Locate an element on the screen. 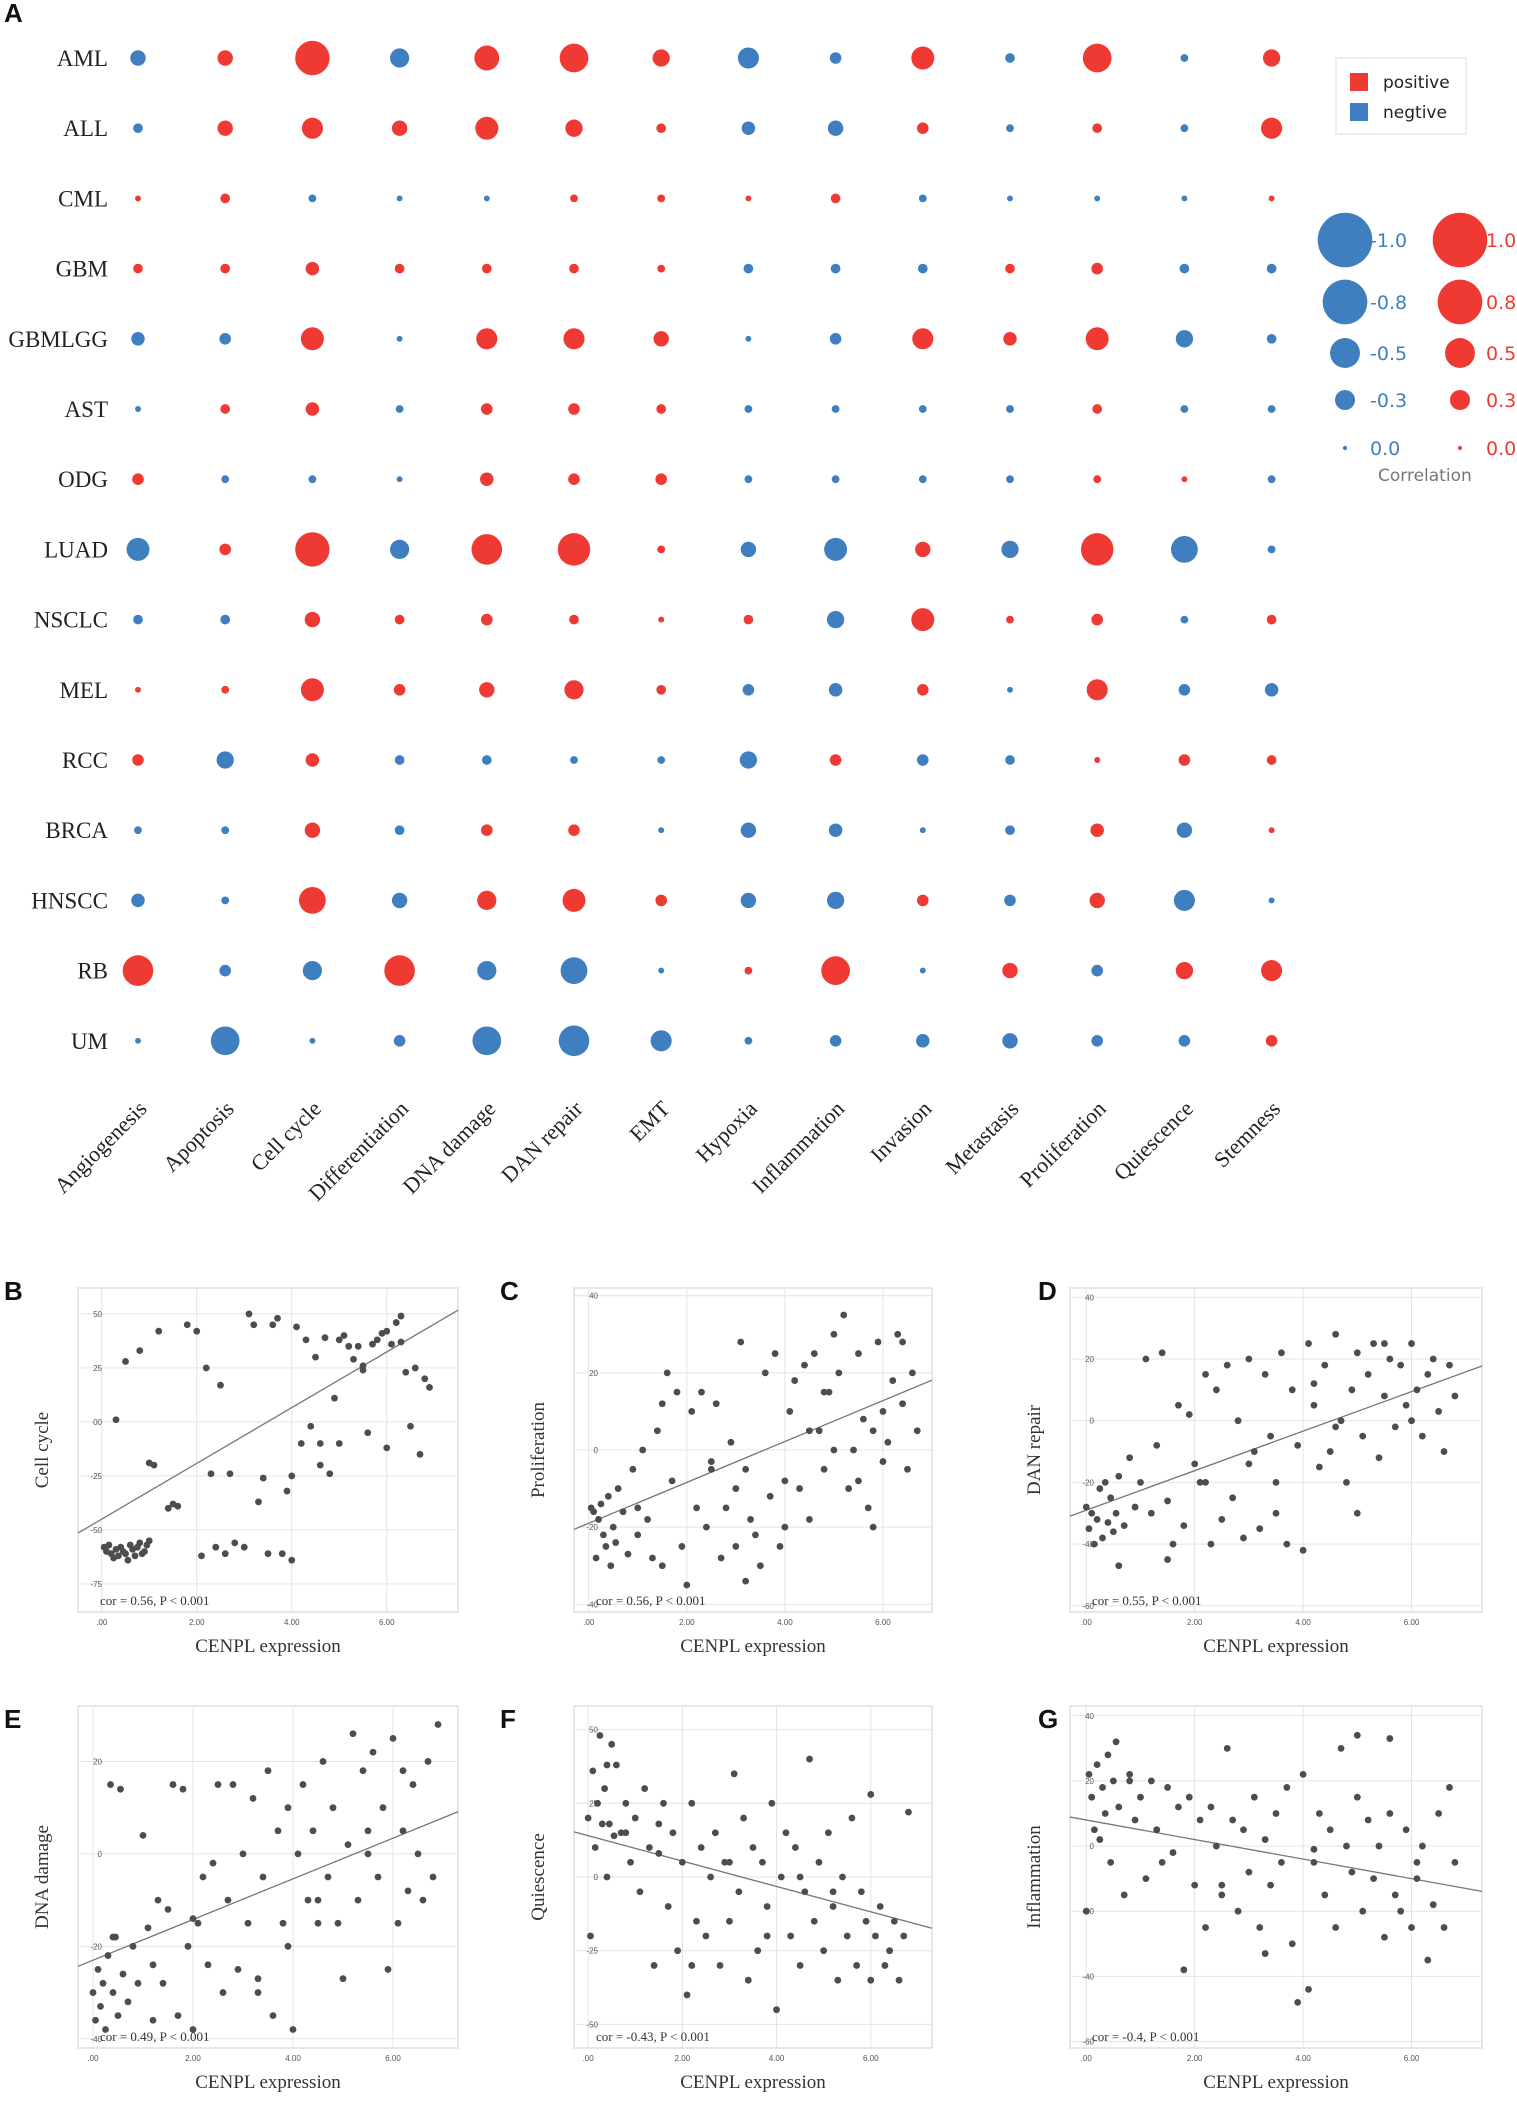 The image size is (1517, 2106). x-tick-label: 2.00 is located at coordinates (197, 1622).